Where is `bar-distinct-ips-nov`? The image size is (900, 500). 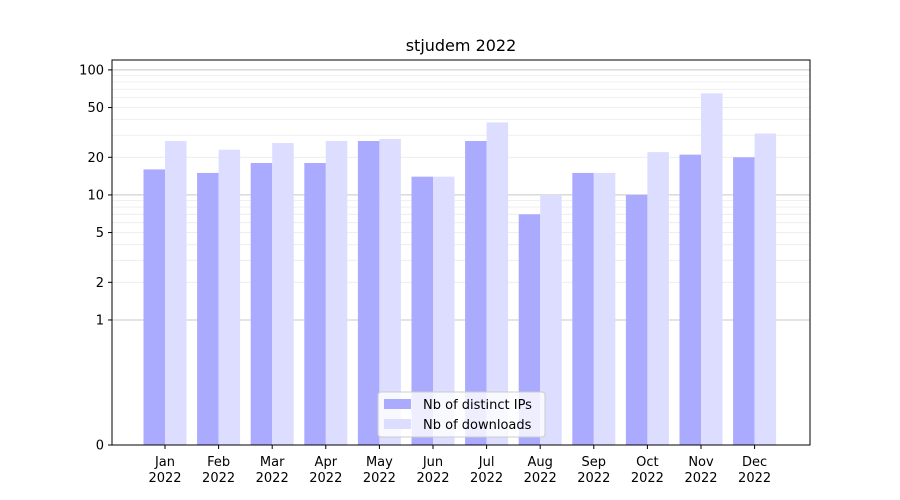
bar-distinct-ips-nov is located at coordinates (690, 300).